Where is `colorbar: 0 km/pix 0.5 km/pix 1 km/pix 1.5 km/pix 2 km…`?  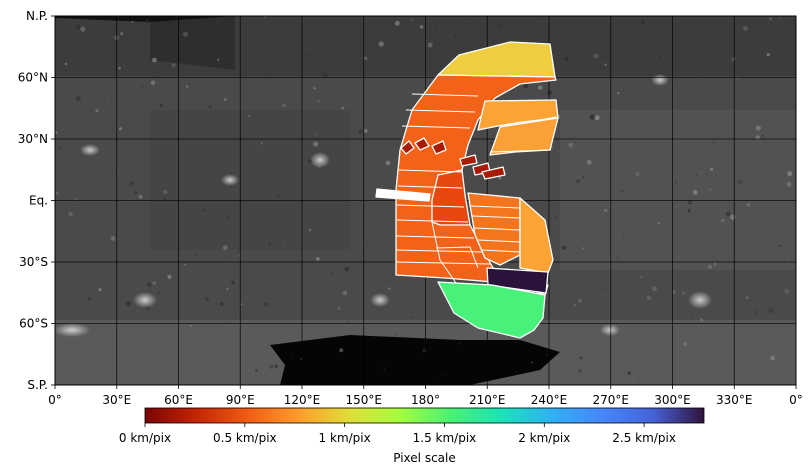 colorbar: 0 km/pix 0.5 km/pix 1 km/pix 1.5 km/pix 2 km… is located at coordinates (412, 436).